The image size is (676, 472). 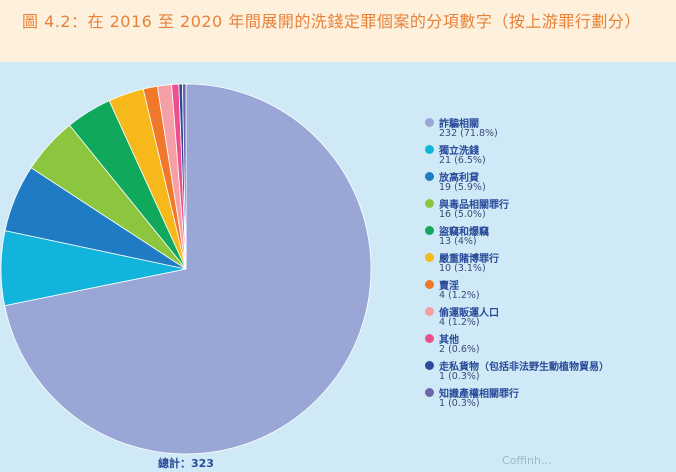 What do you see at coordinates (550, 128) in the screenshot?
I see `legend-item-0: 詐騙相關 232 (71.8%)` at bounding box center [550, 128].